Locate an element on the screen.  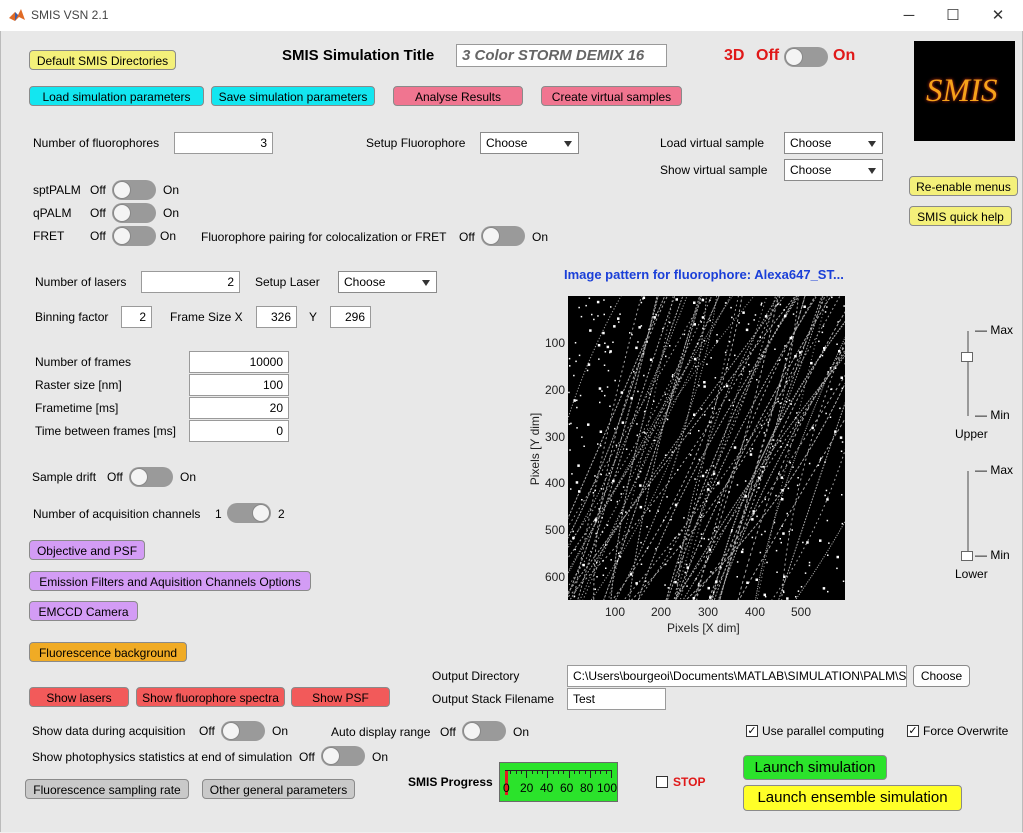
frame-size-x-input: 326 is located at coordinates (276, 317).